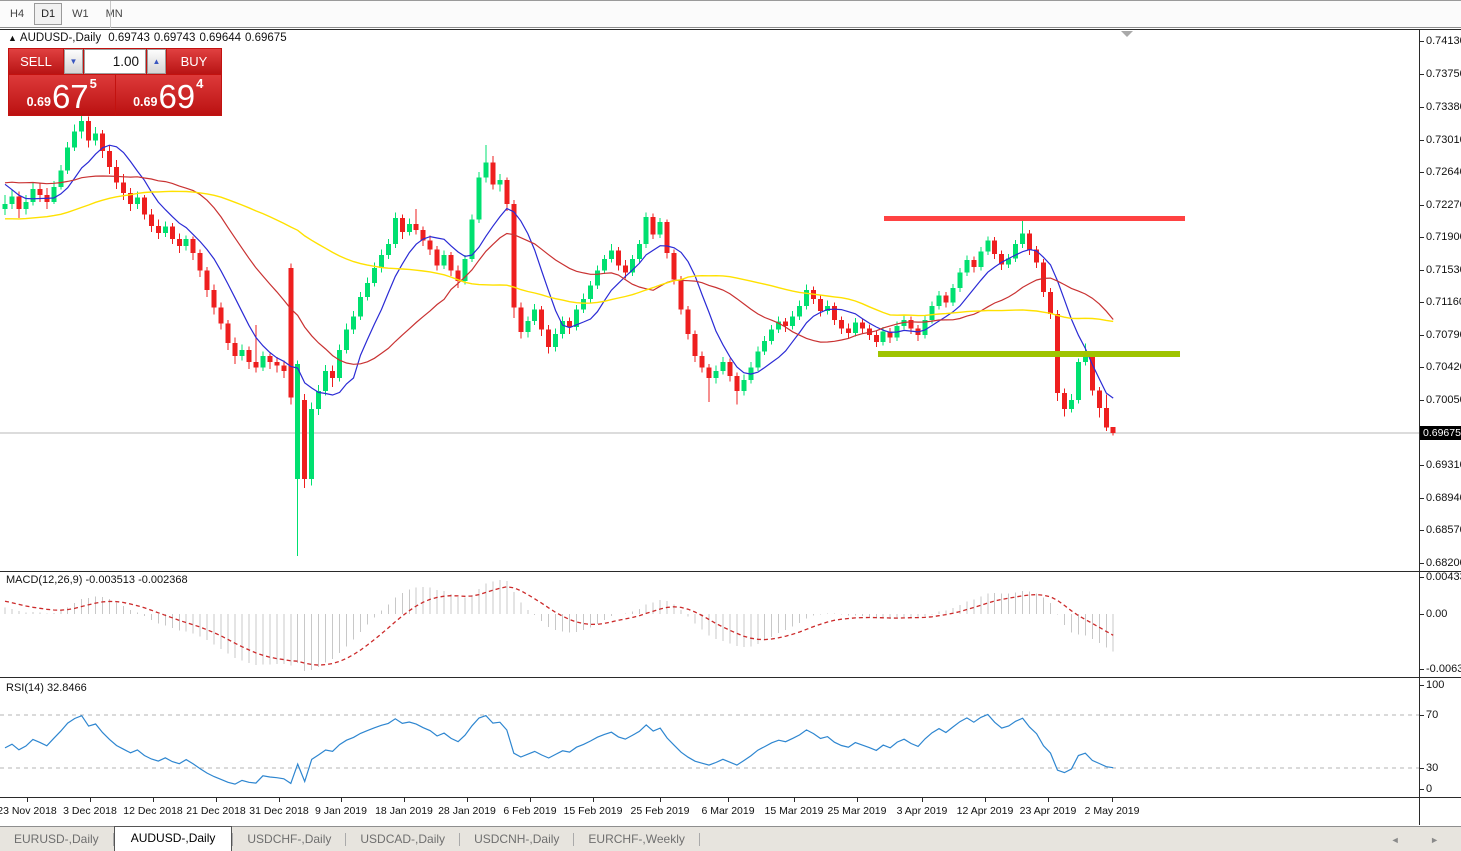 The width and height of the screenshot is (1461, 851). What do you see at coordinates (660, 811) in the screenshot?
I see `date-axis-label: 25 Feb 2019` at bounding box center [660, 811].